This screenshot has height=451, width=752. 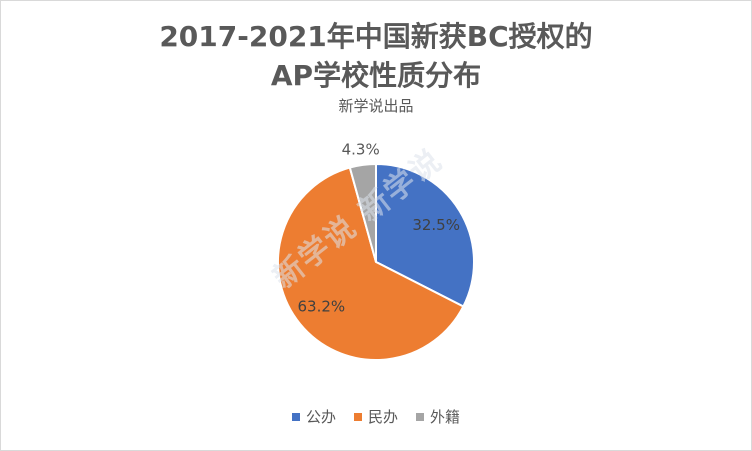 I want to click on data-label-3: 4.3%, so click(x=361, y=149).